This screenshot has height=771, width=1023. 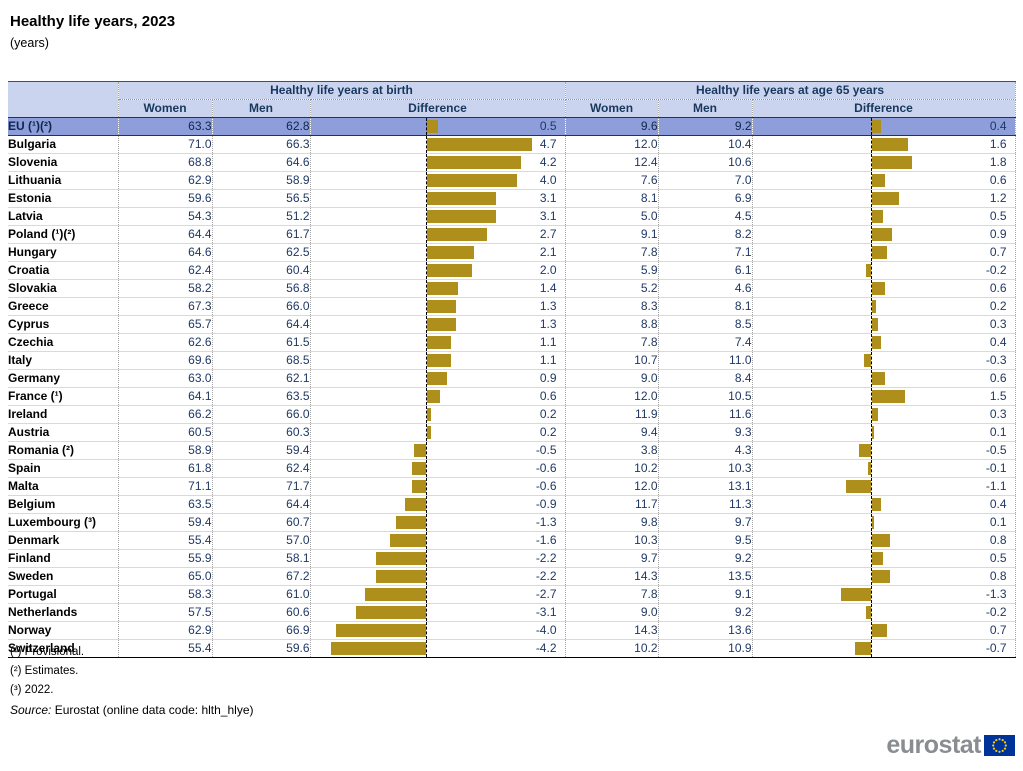 What do you see at coordinates (438, 216) in the screenshot?
I see `difference-cell: 3.1` at bounding box center [438, 216].